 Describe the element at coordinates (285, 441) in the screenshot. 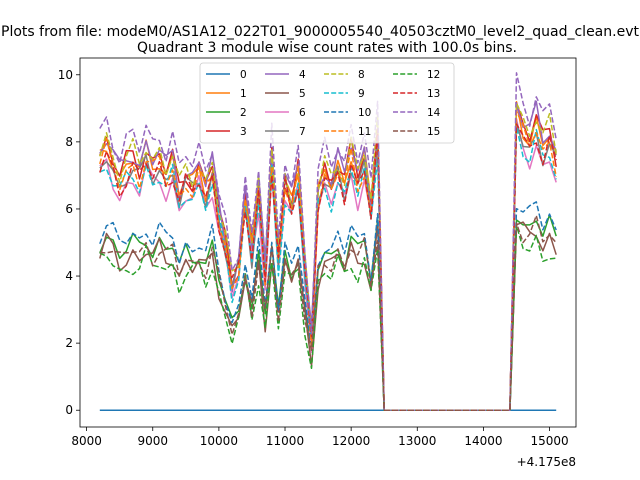

I see `x-tick-label: 11000` at that location.